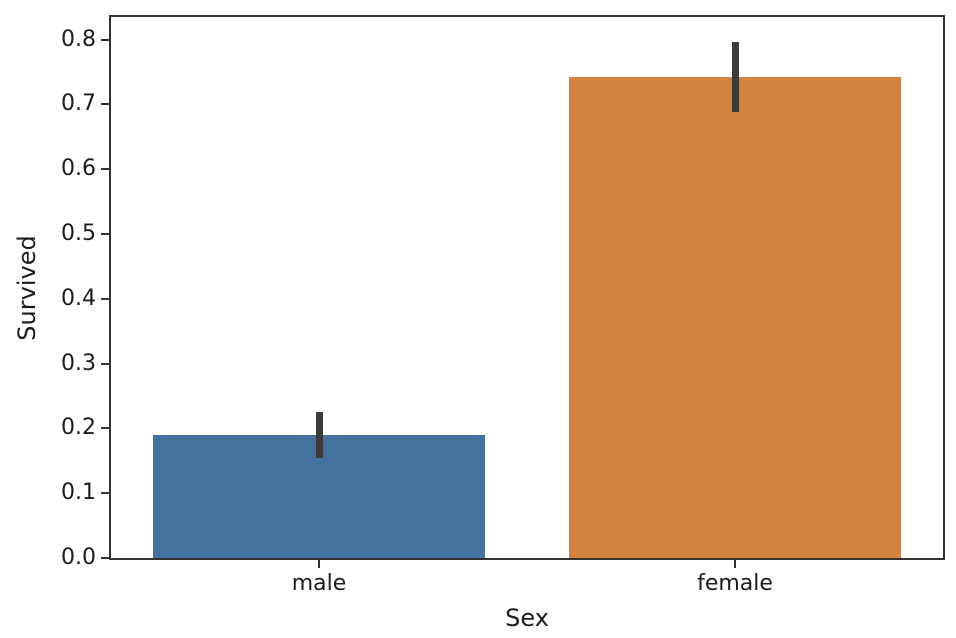  Describe the element at coordinates (78, 104) in the screenshot. I see `y-tick-label: 0.7` at that location.